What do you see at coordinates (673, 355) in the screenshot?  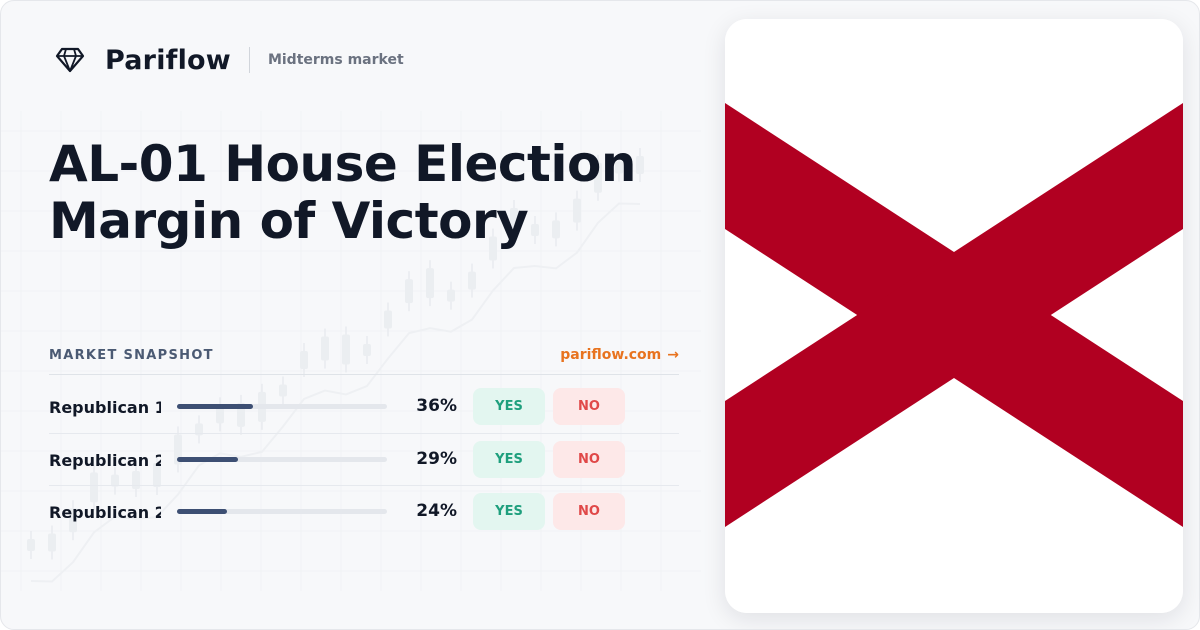 I see `arrow-right-icon: →` at bounding box center [673, 355].